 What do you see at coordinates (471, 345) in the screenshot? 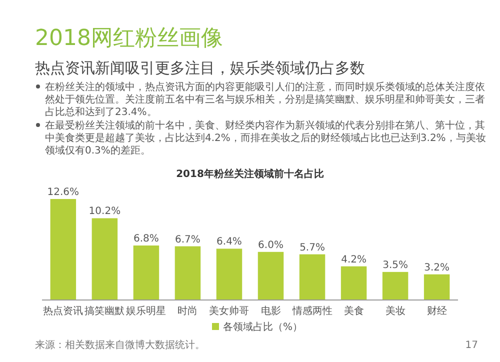
I see `text: 17` at bounding box center [471, 345].